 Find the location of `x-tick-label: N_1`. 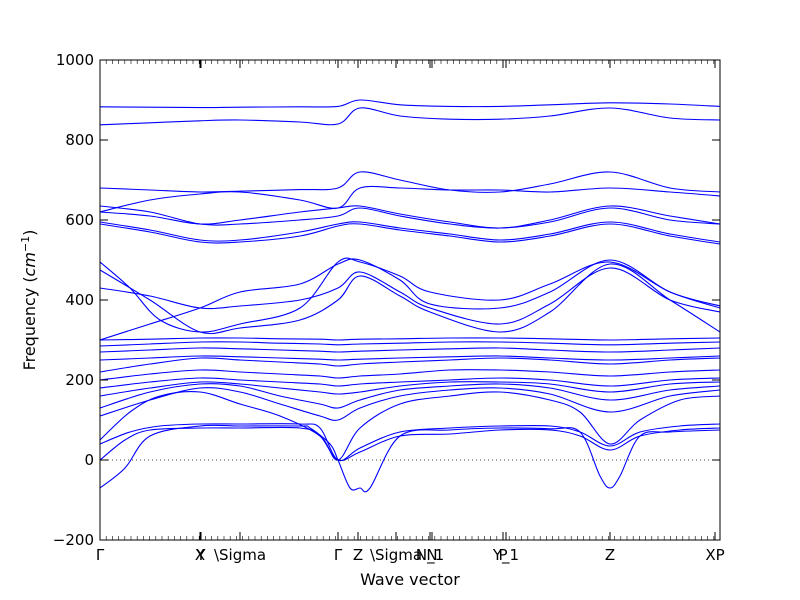

x-tick-label: N_1 is located at coordinates (430, 555).